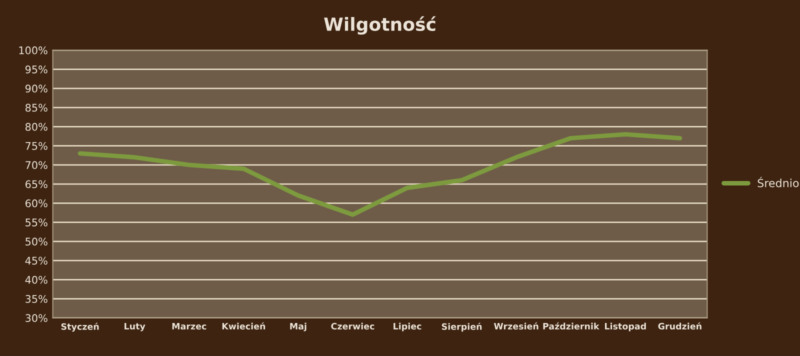  Describe the element at coordinates (462, 327) in the screenshot. I see `x-tick-label: Sierpień` at that location.